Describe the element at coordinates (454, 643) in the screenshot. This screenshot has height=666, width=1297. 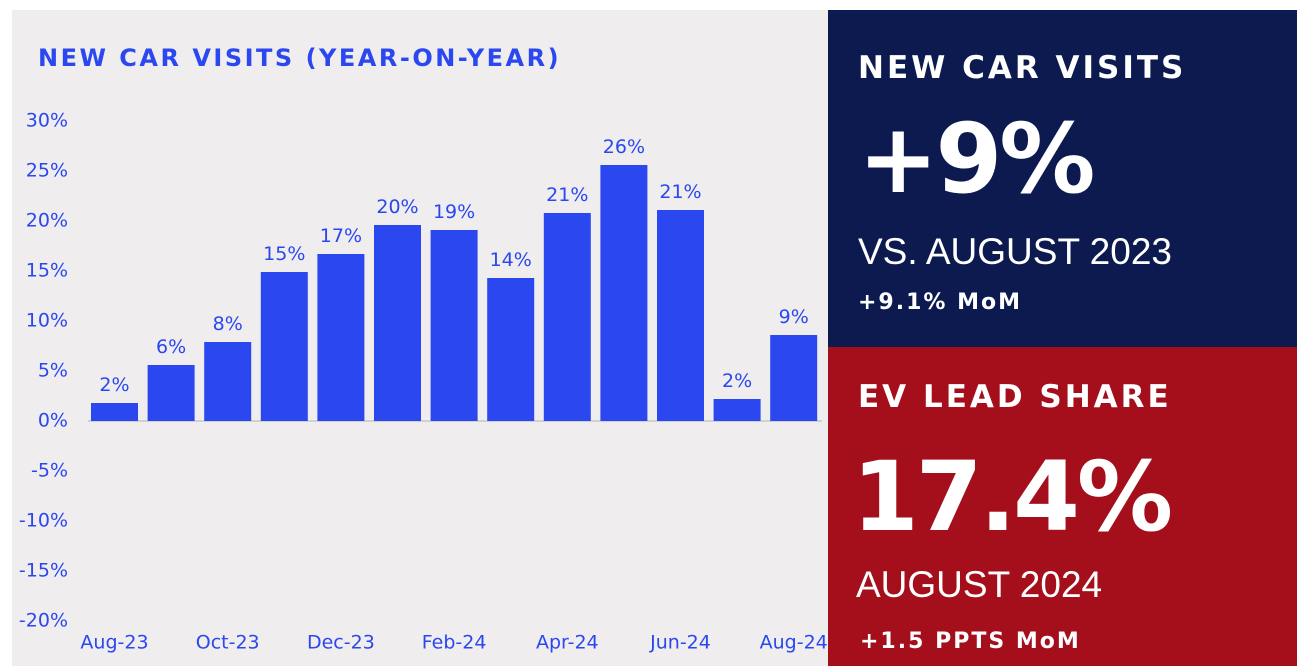
I see `x-tick-label: Feb-24` at that location.